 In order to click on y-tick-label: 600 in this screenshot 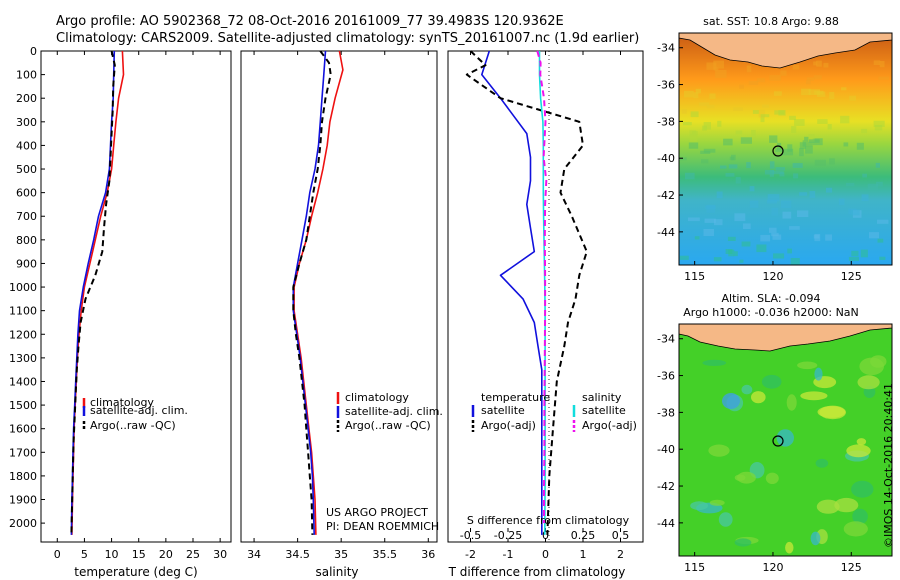, I will do `click(26, 193)`.